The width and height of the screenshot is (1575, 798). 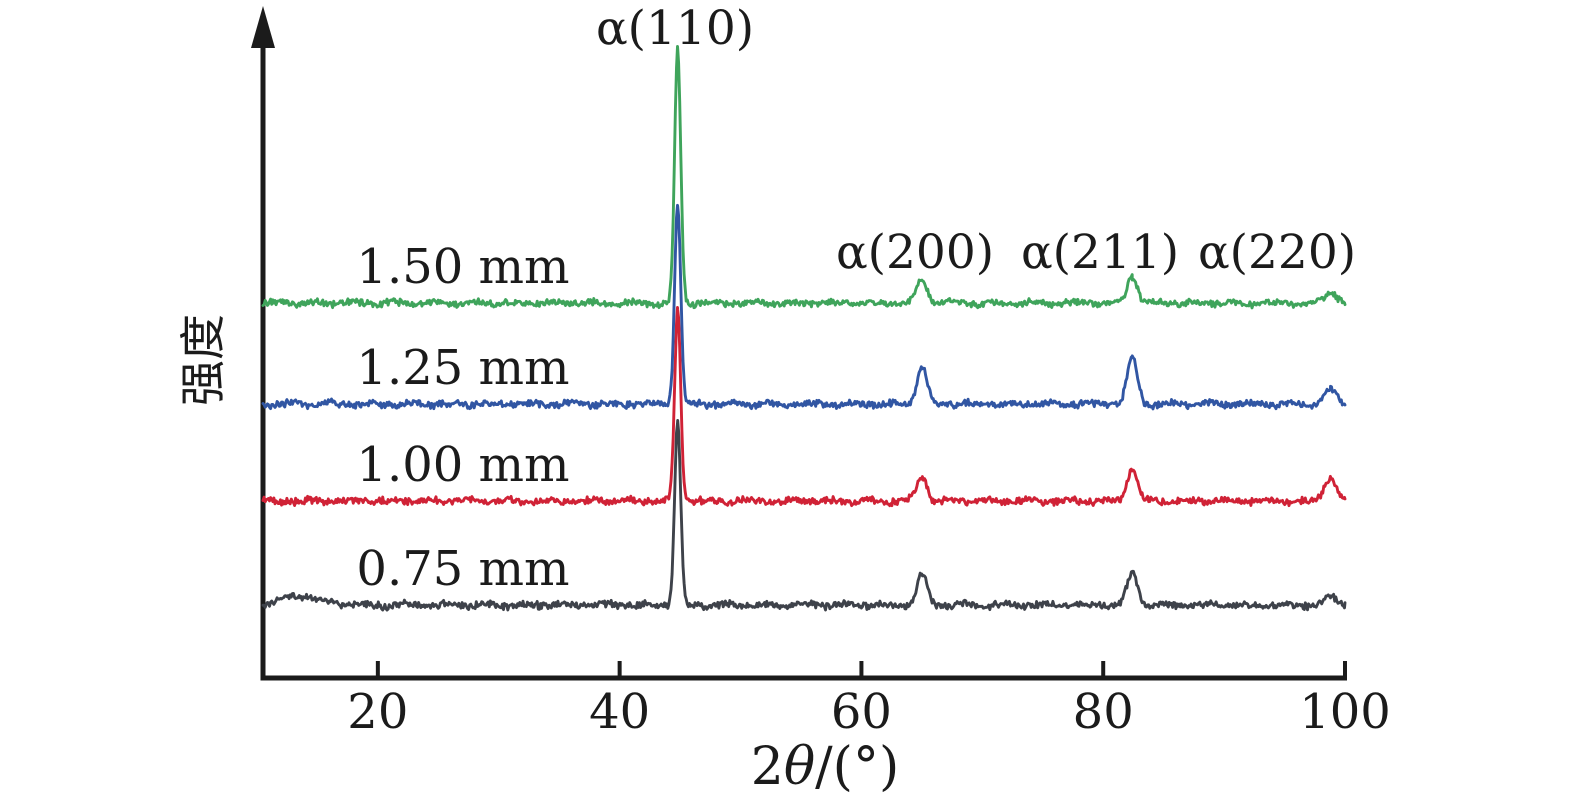 I want to click on peak-label-200: α(200), so click(x=915, y=252).